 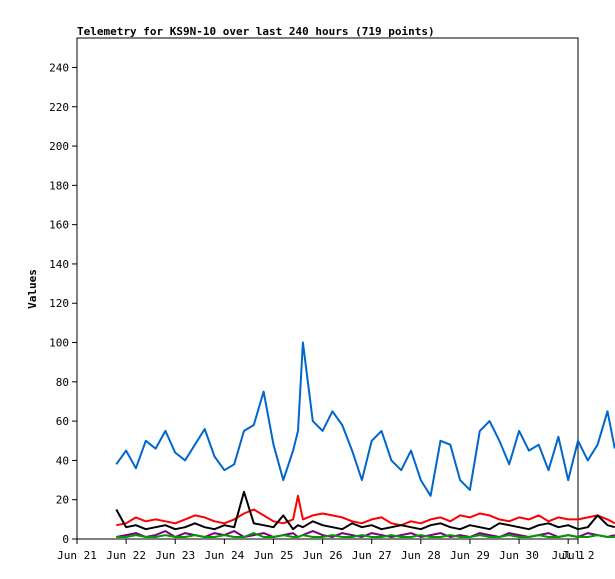 I want to click on x-tick-label: Jul 1, so click(x=568, y=555).